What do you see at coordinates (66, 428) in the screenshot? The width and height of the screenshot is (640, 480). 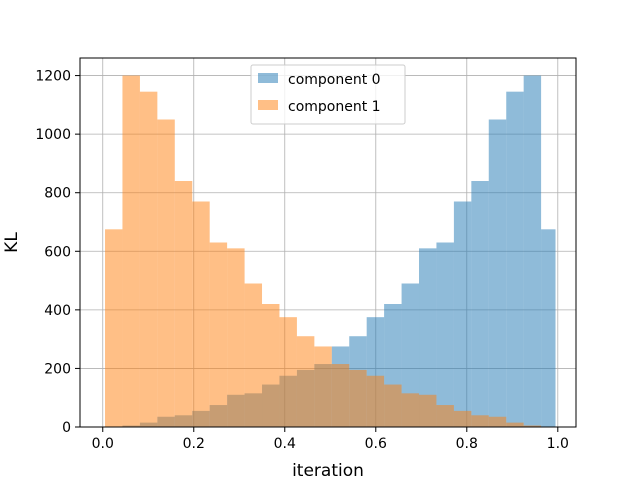 I see `y-tick-label-0: 0` at bounding box center [66, 428].